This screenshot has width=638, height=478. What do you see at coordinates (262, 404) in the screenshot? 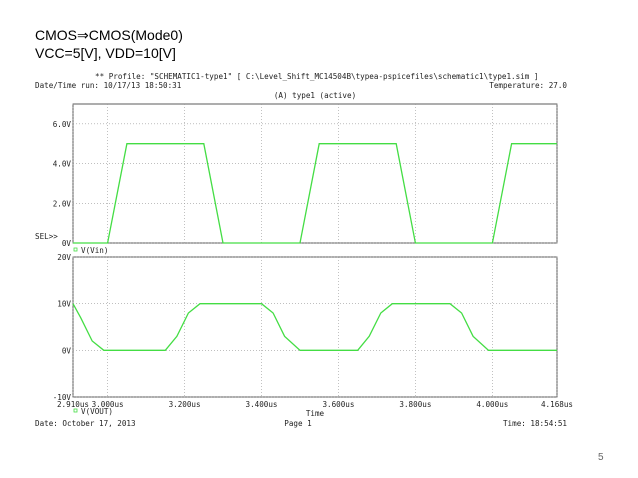
I see `x-tick-label: 3.400us` at bounding box center [262, 404].